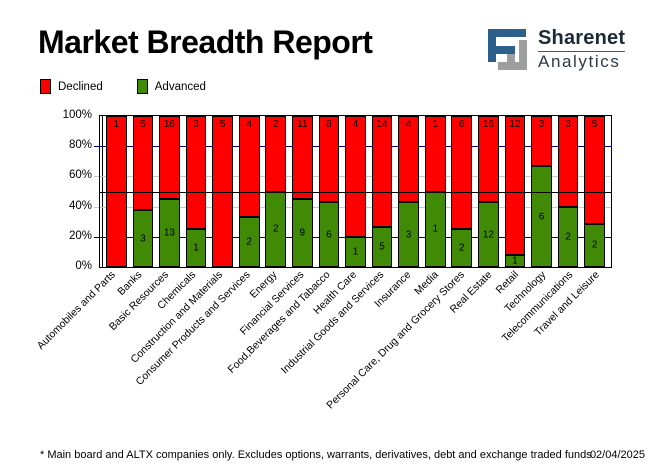 The width and height of the screenshot is (655, 470). What do you see at coordinates (80, 145) in the screenshot?
I see `y-axis-label: 80%` at bounding box center [80, 145].